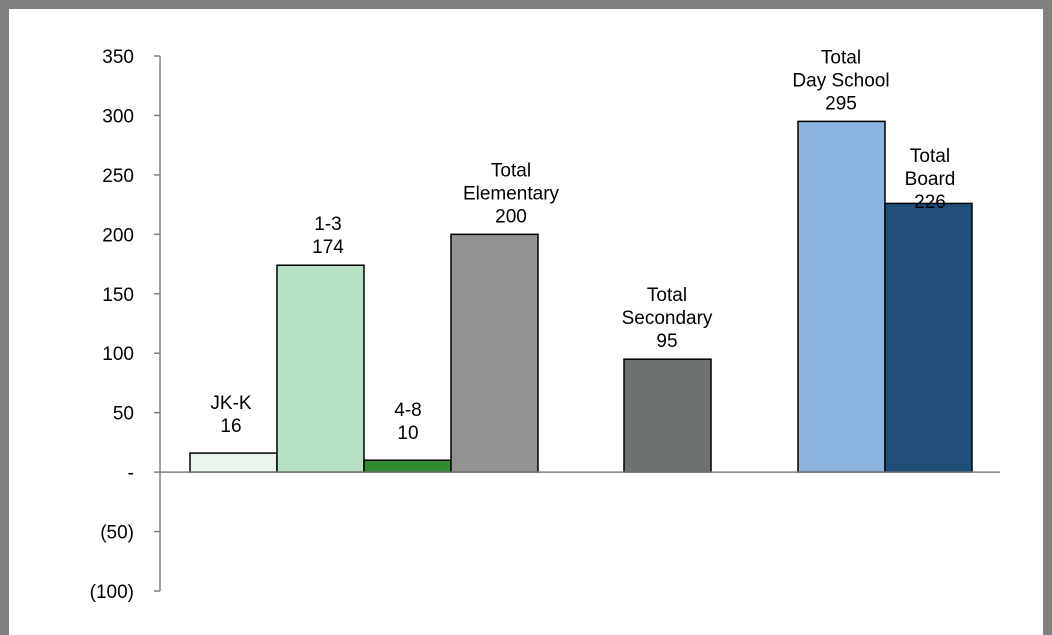 The height and width of the screenshot is (635, 1052). What do you see at coordinates (841, 296) in the screenshot?
I see `bar-total-day-school` at bounding box center [841, 296].